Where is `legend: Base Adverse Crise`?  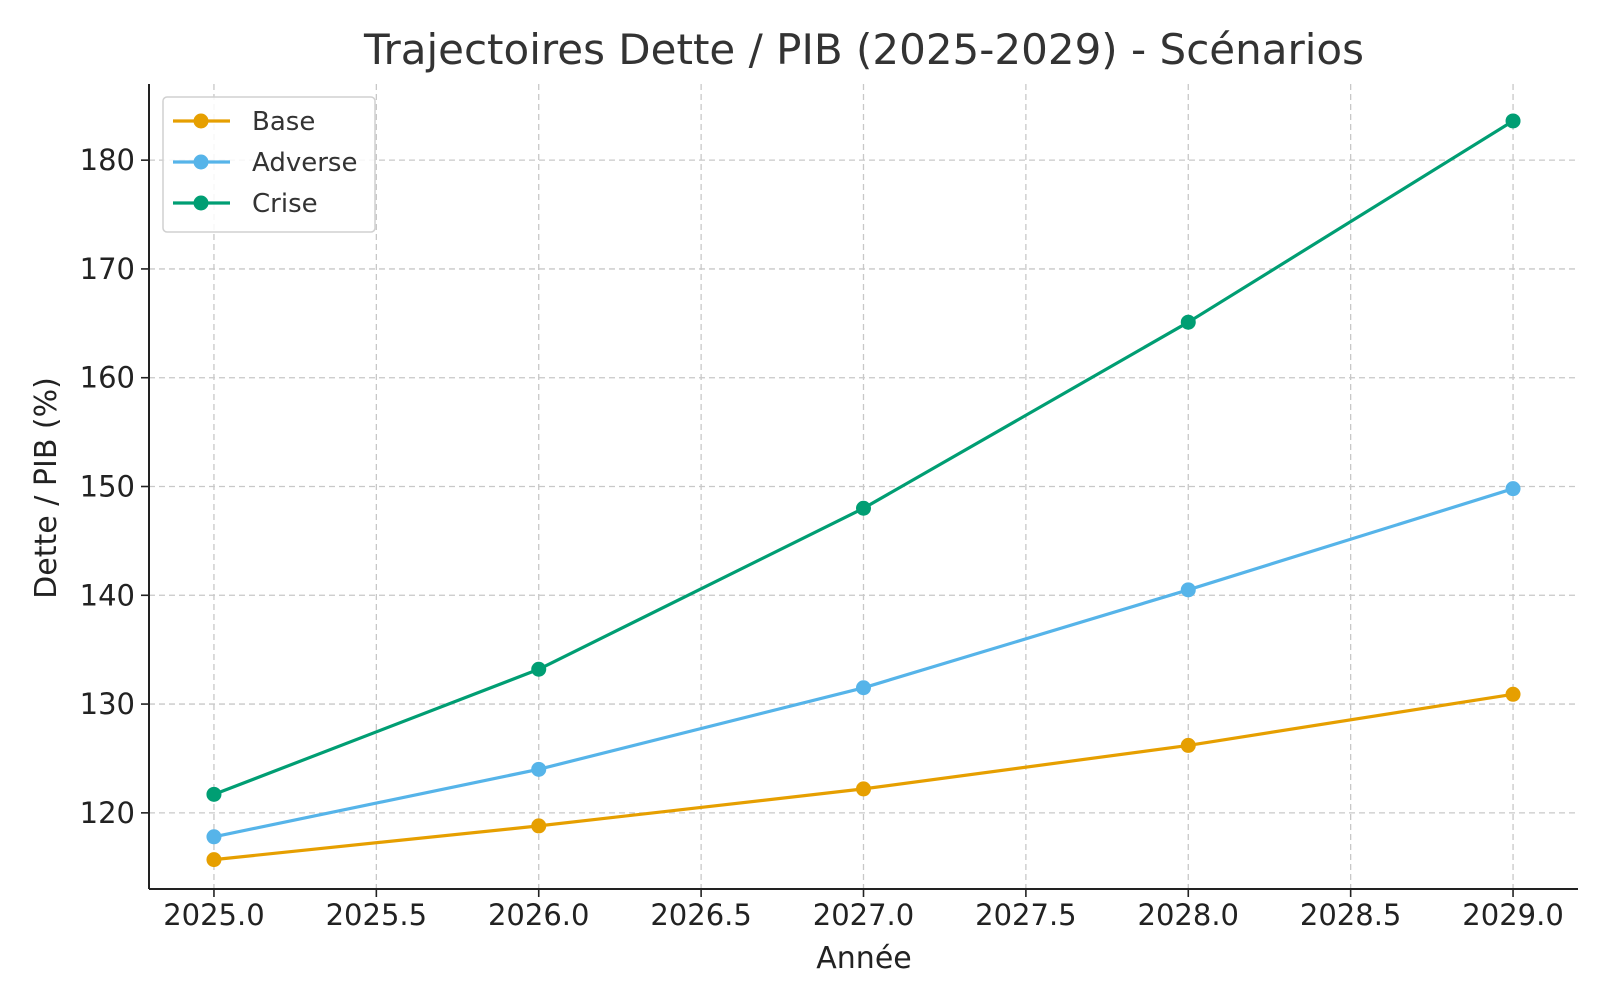 legend: Base Adverse Crise is located at coordinates (269, 164).